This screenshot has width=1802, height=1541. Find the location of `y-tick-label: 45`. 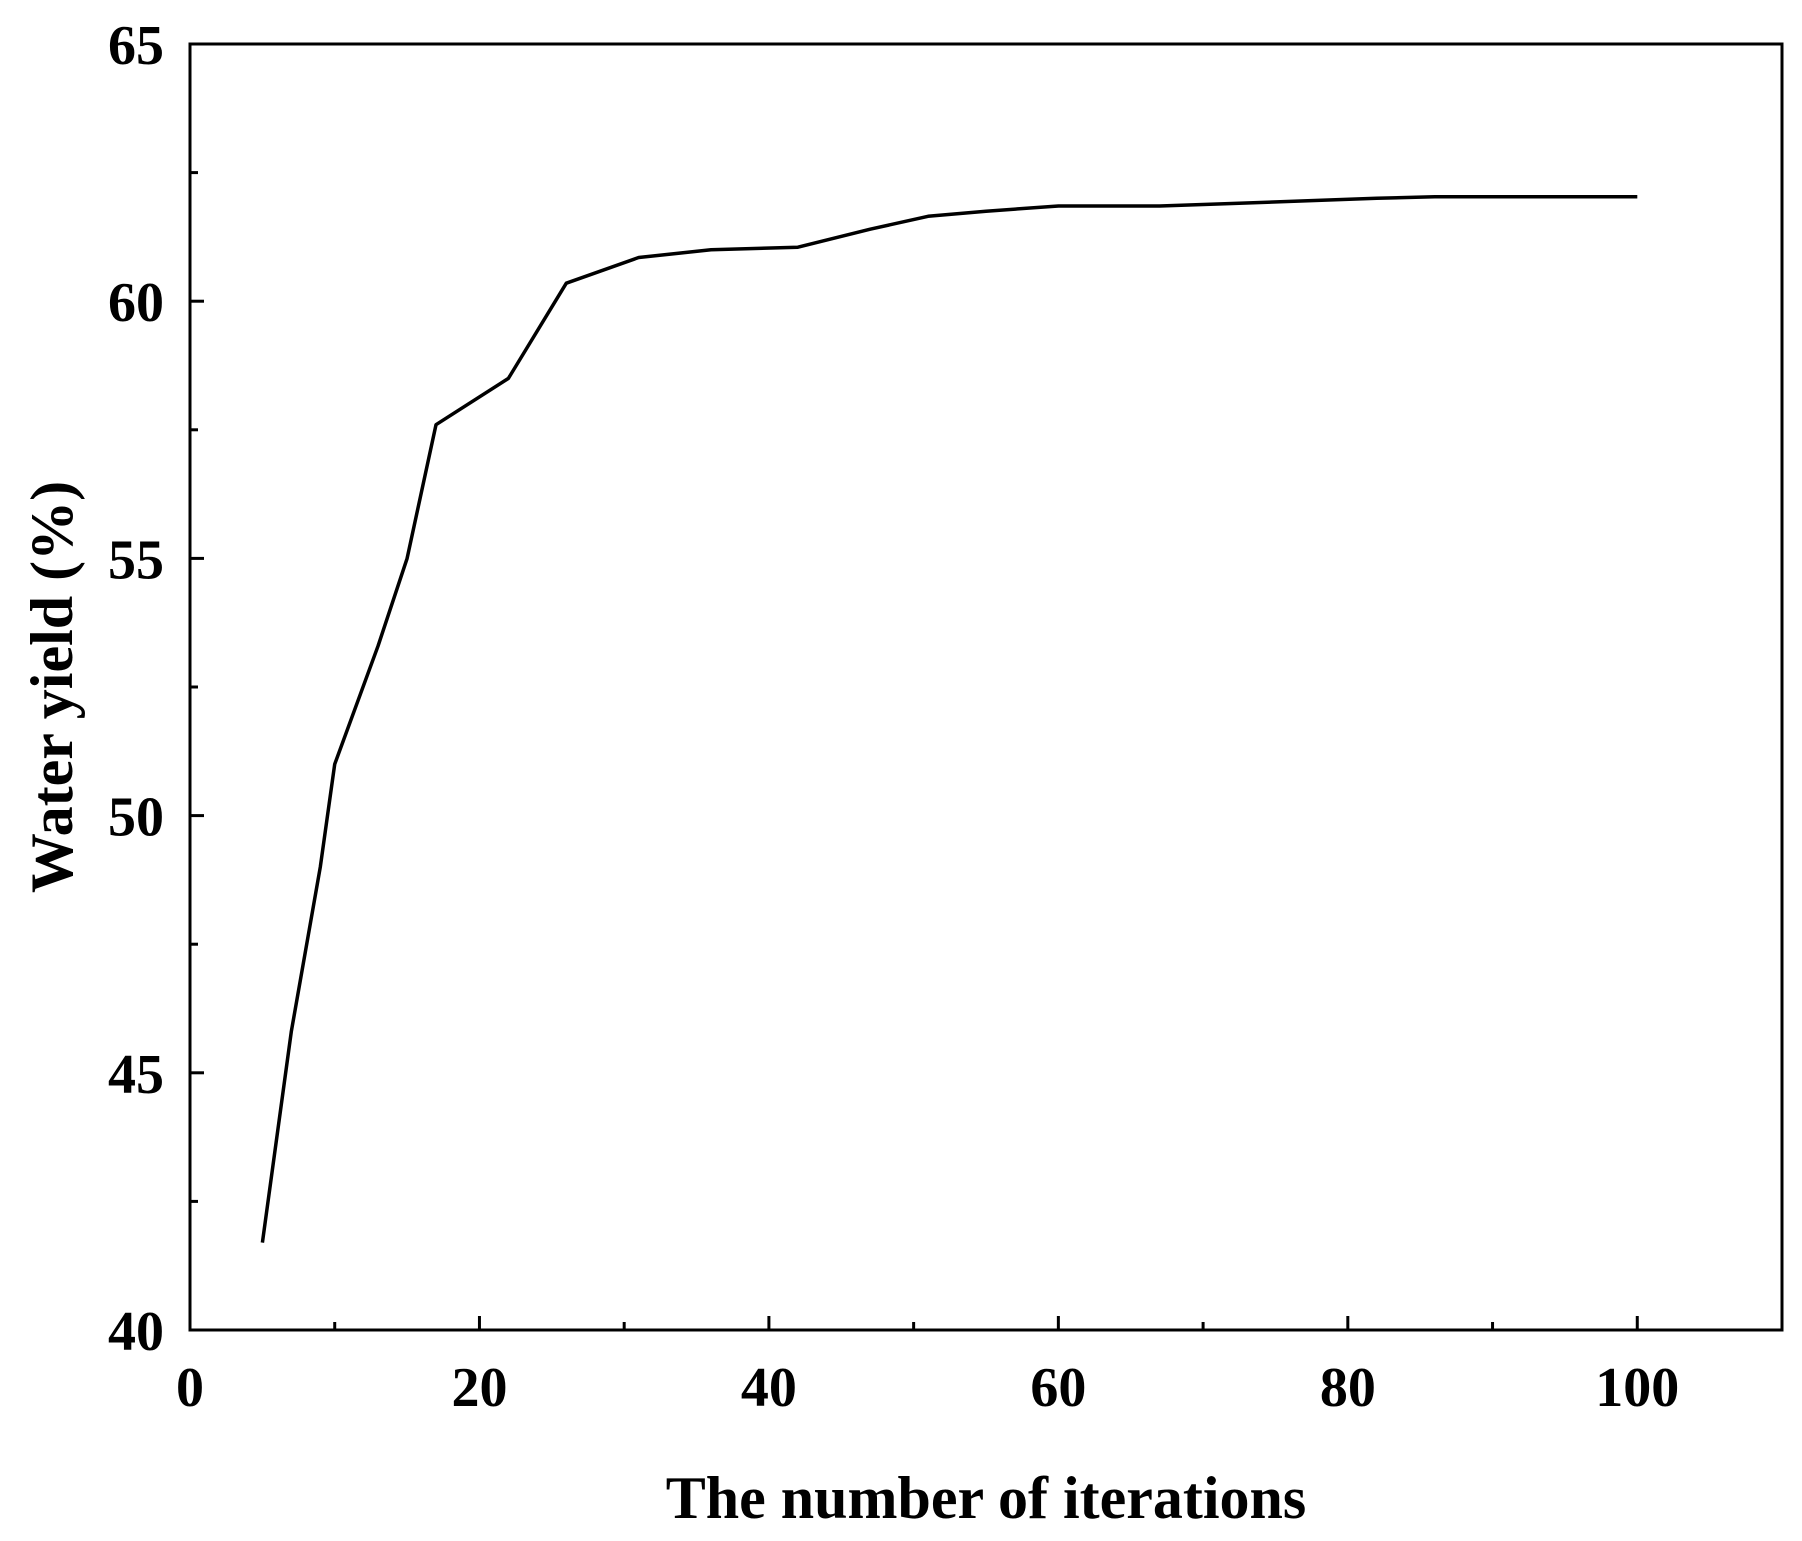

y-tick-label: 45 is located at coordinates (136, 1075).